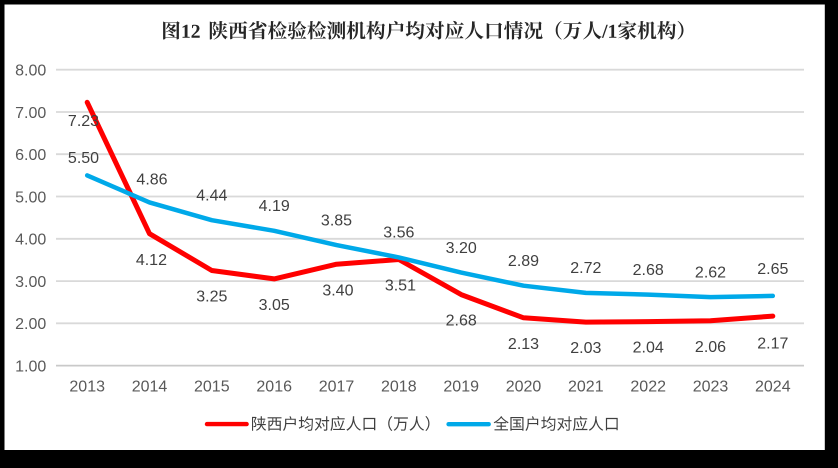 The width and height of the screenshot is (838, 468). I want to click on svg-text: 2018, so click(399, 386).